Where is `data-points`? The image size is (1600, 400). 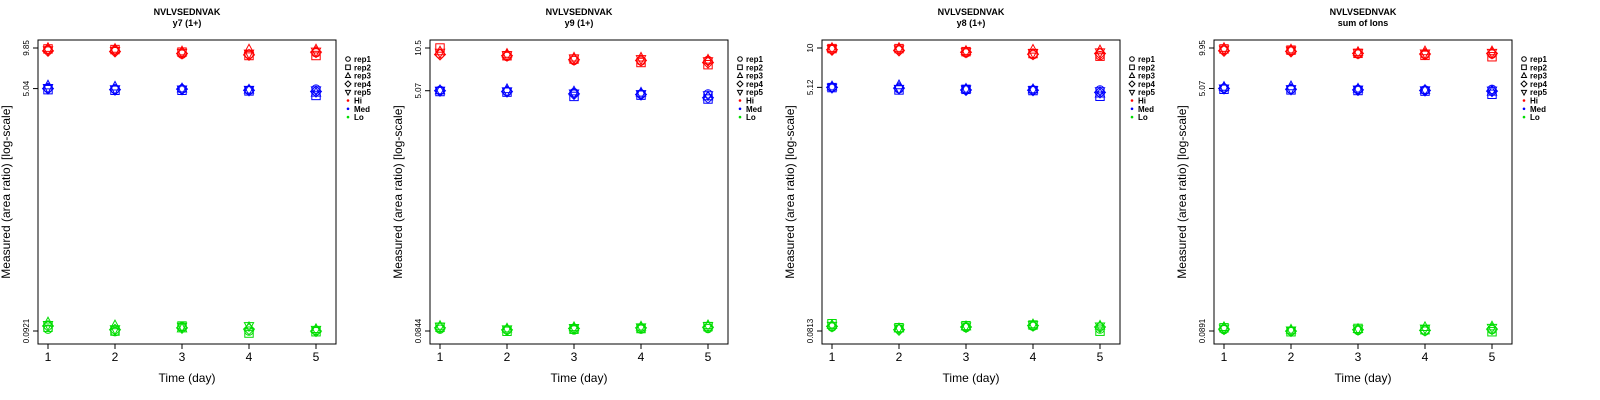
data-points is located at coordinates (182, 189).